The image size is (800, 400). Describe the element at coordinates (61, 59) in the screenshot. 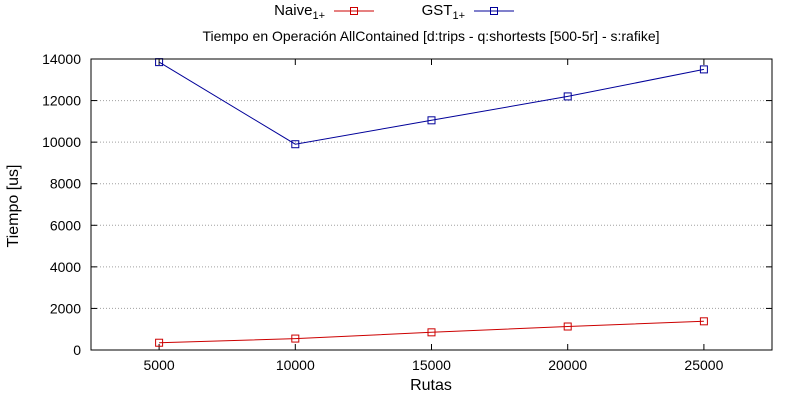

I see `y-tick-label: 14000` at that location.